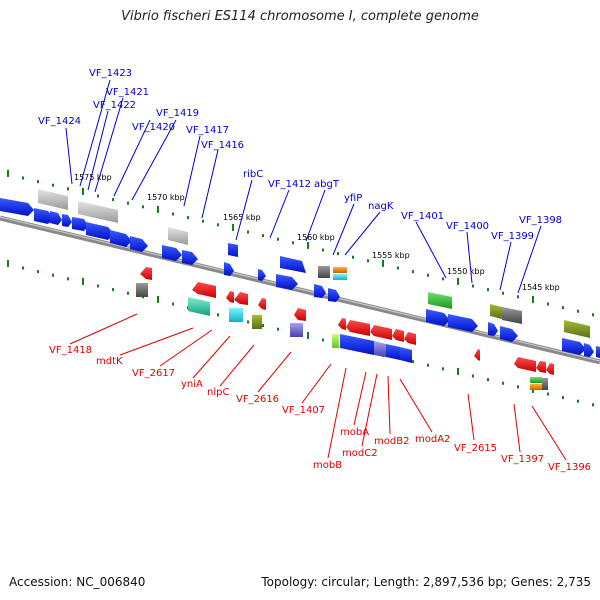  What do you see at coordinates (327, 465) in the screenshot?
I see `gene-label: mobB` at bounding box center [327, 465].